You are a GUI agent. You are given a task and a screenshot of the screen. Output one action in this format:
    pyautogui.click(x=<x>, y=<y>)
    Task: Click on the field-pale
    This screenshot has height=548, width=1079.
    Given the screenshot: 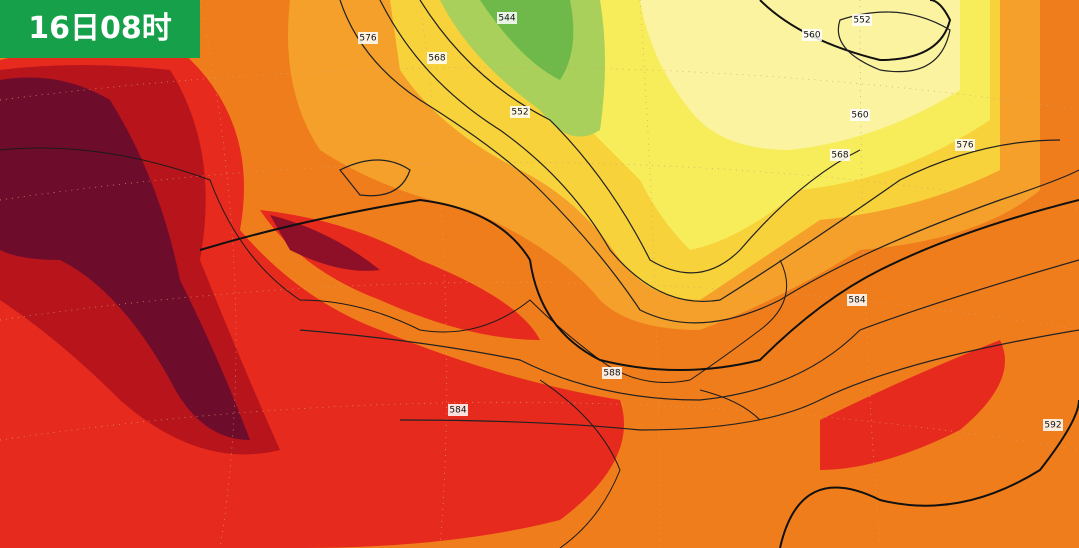 What is the action you would take?
    pyautogui.click(x=800, y=75)
    